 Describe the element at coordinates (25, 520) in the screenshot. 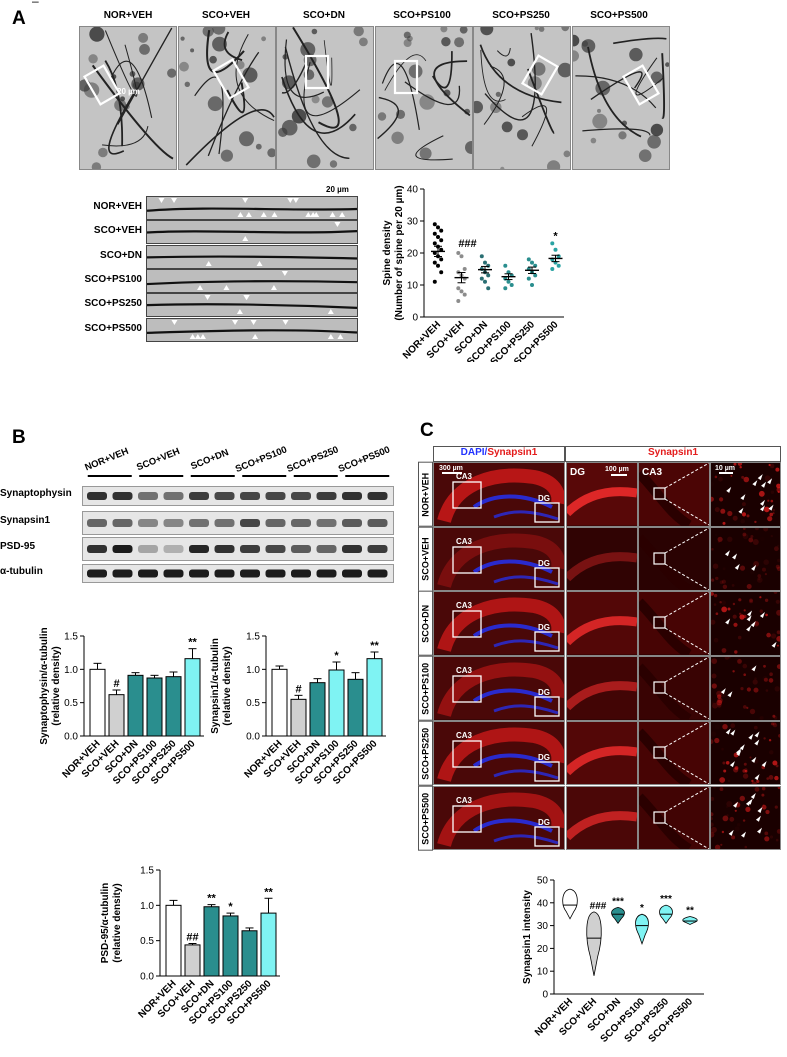

I see `wb-row-label: Synapsin1` at that location.